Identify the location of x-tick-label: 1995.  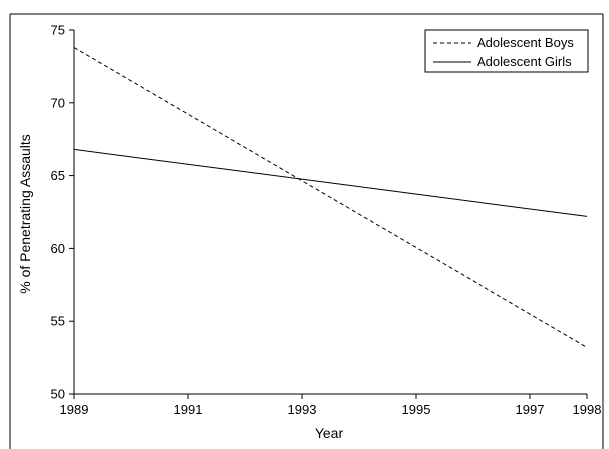
(416, 409).